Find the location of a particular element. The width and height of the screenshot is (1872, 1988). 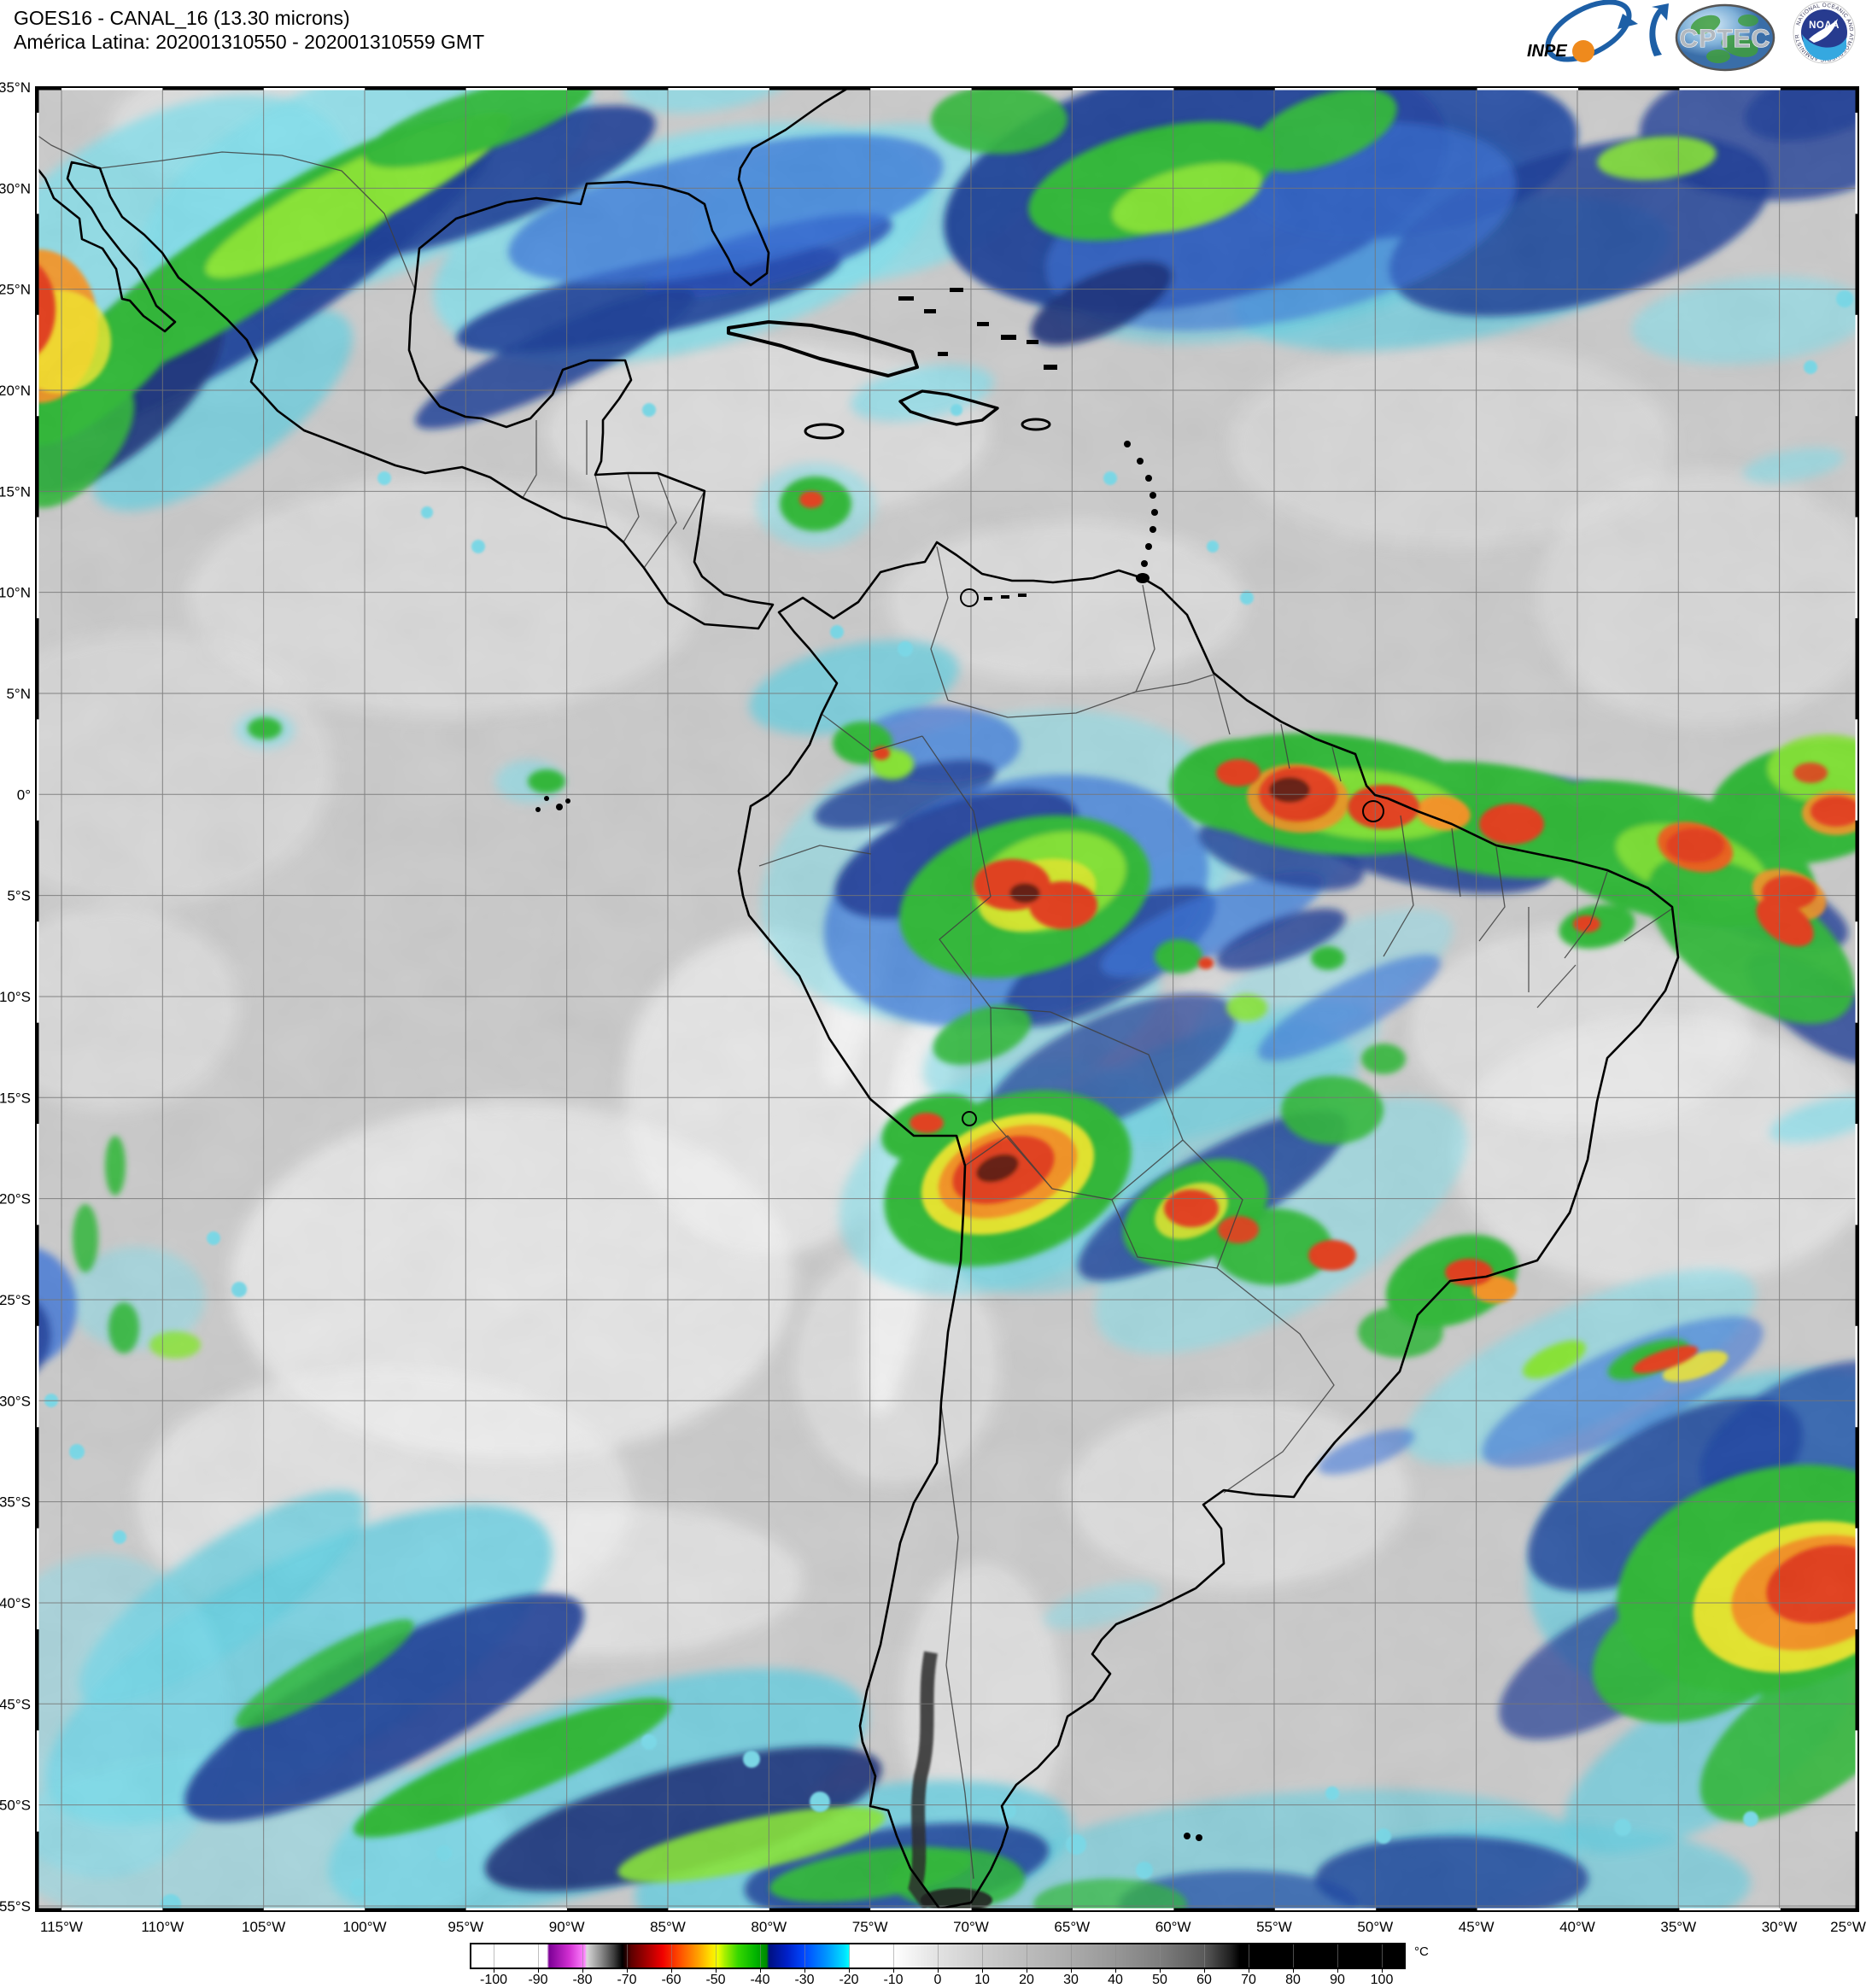

lat-label: 25°S is located at coordinates (15, 1300).